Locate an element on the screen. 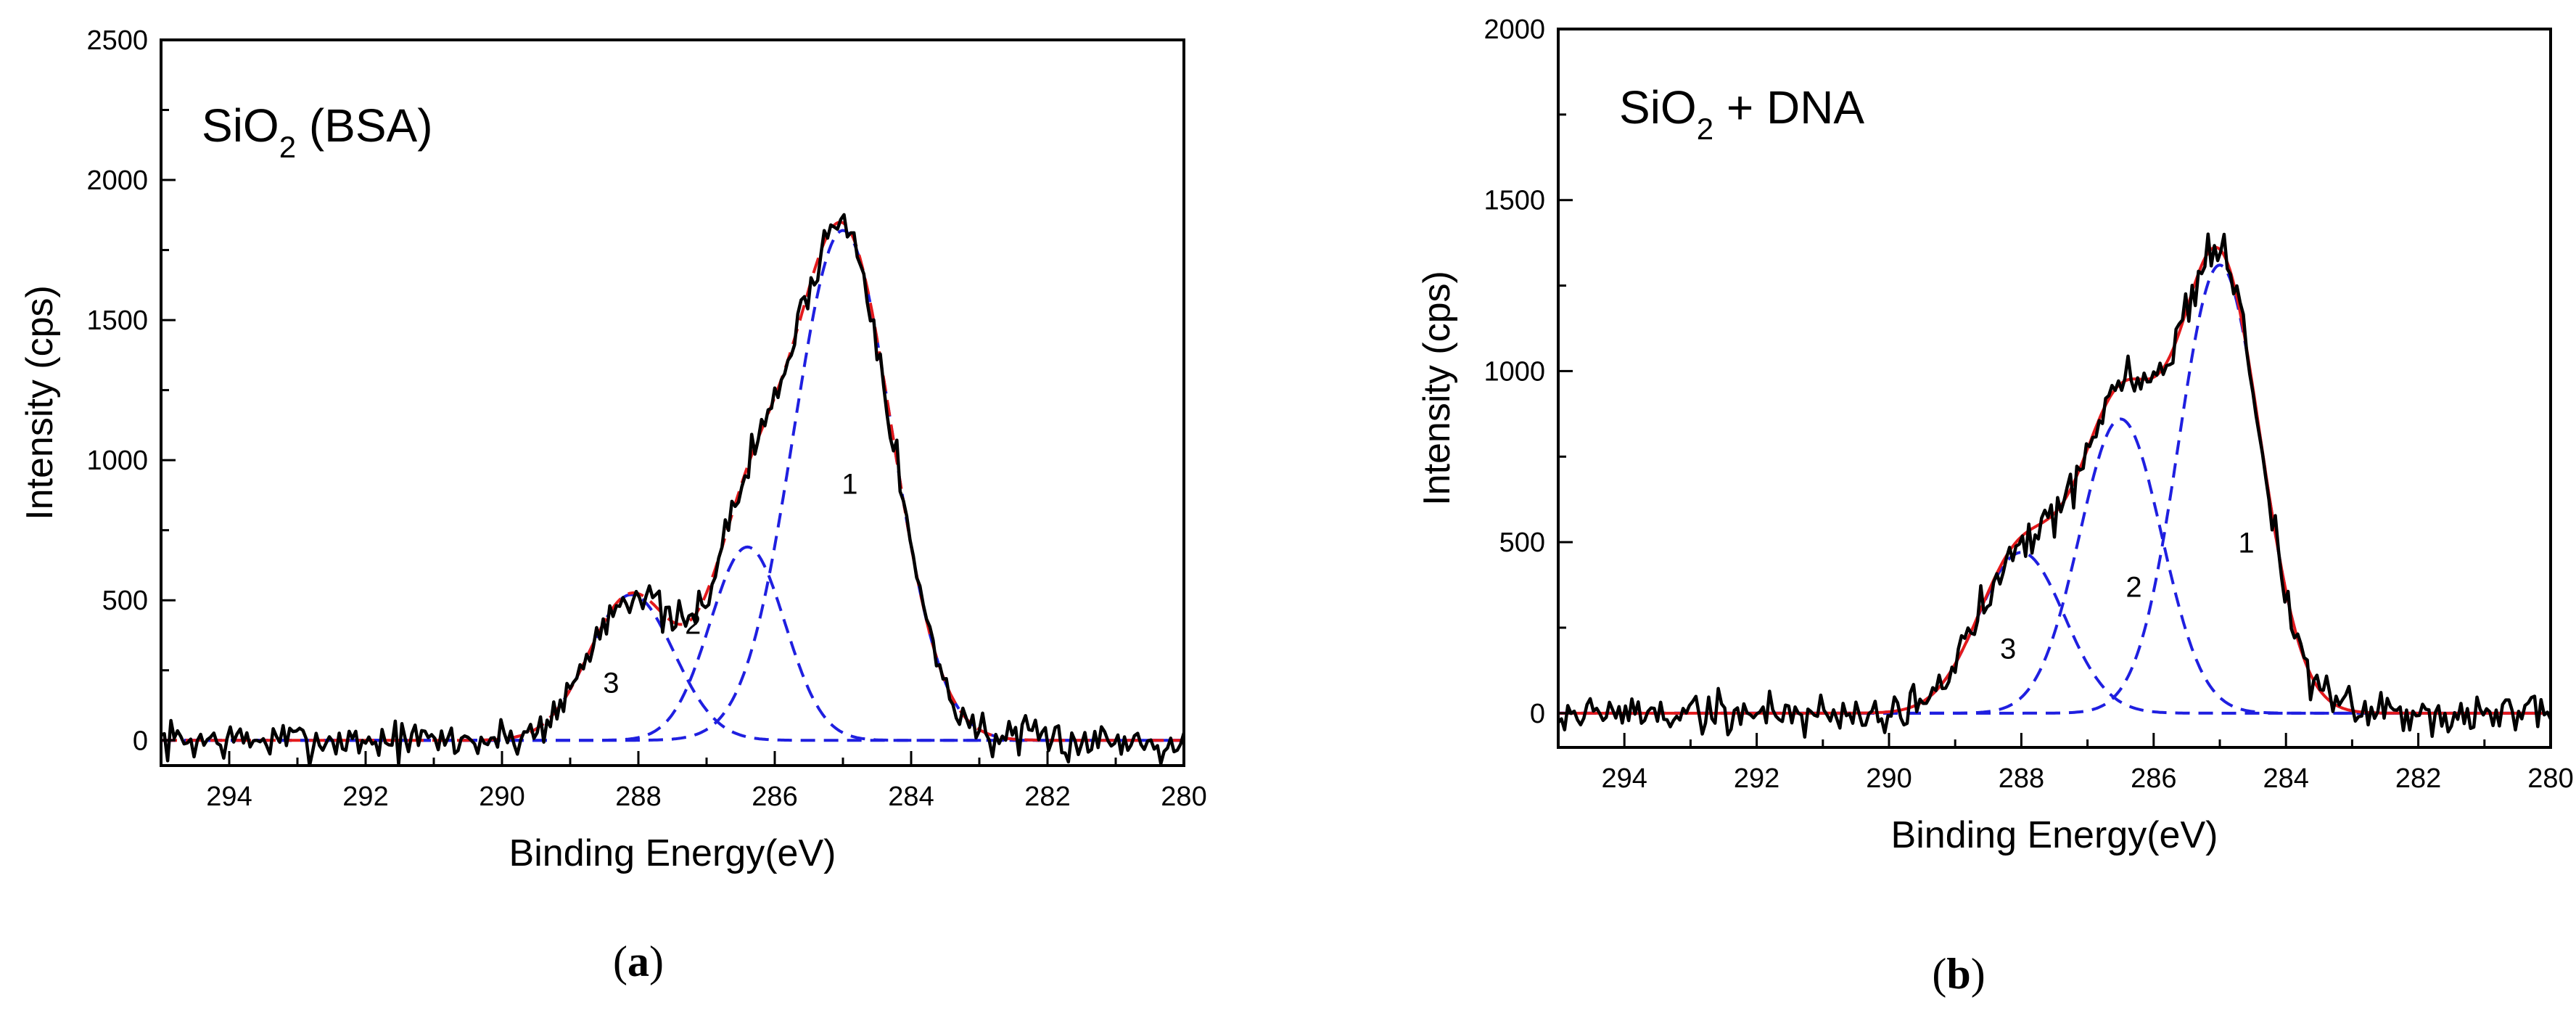  panel-title-rest: (BSA) is located at coordinates (364, 126).